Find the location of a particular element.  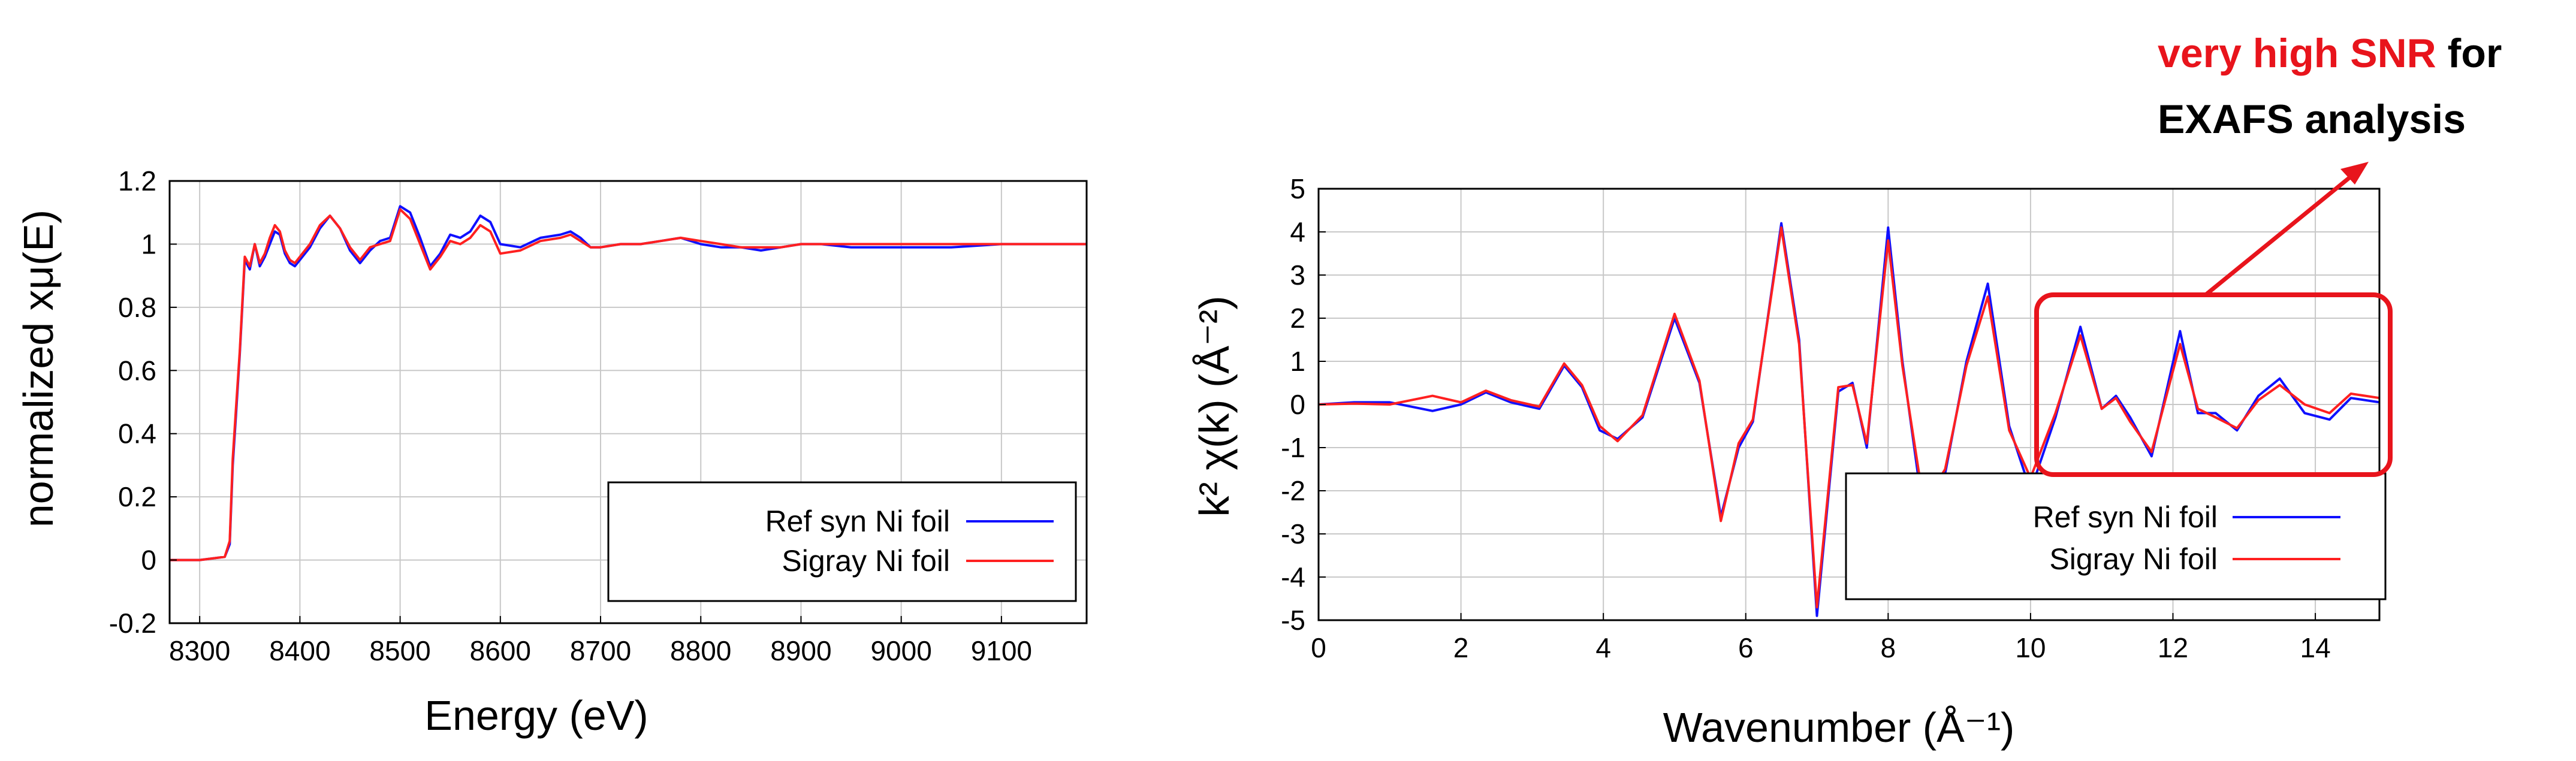

xanes-legend-label-sigray: Sigray Ni foil is located at coordinates (866, 561).